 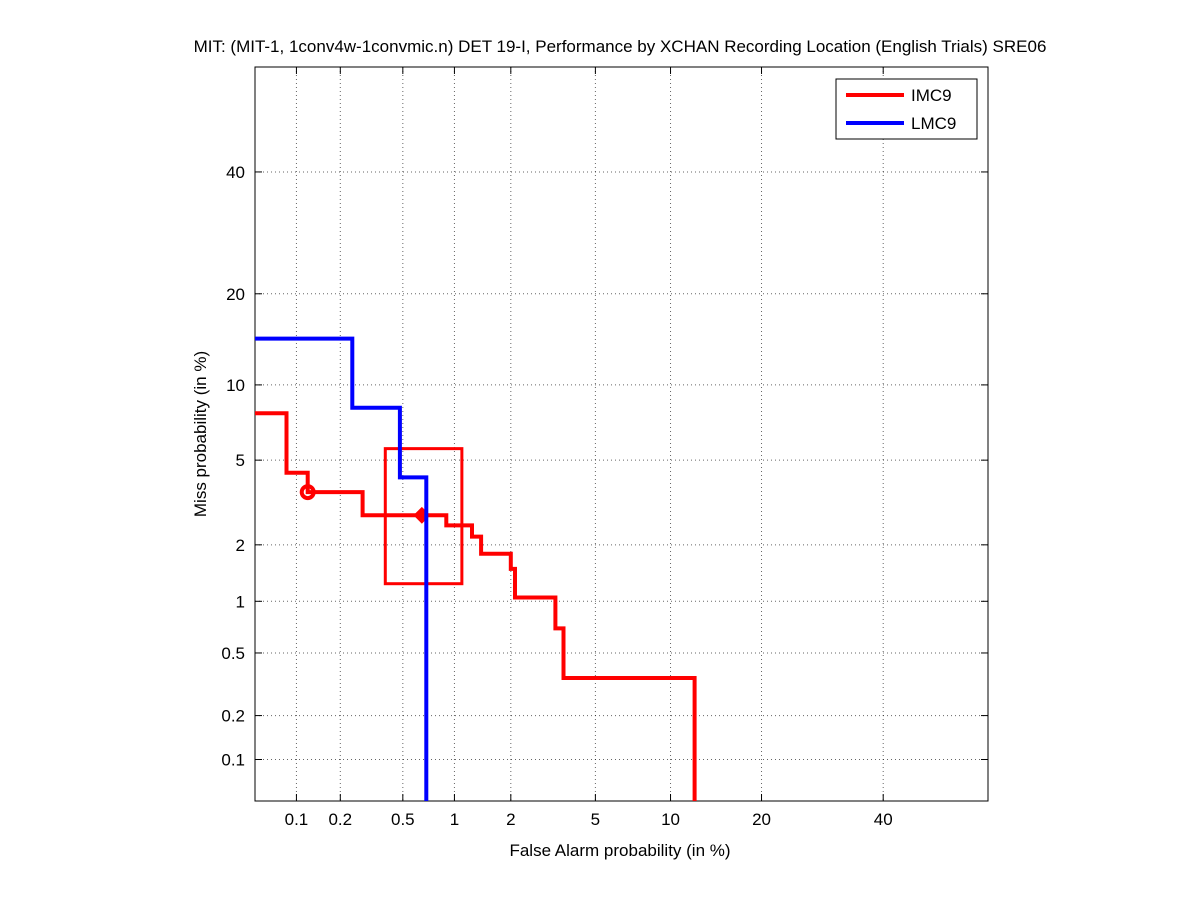 I want to click on y-tick-label: 5, so click(x=240, y=460).